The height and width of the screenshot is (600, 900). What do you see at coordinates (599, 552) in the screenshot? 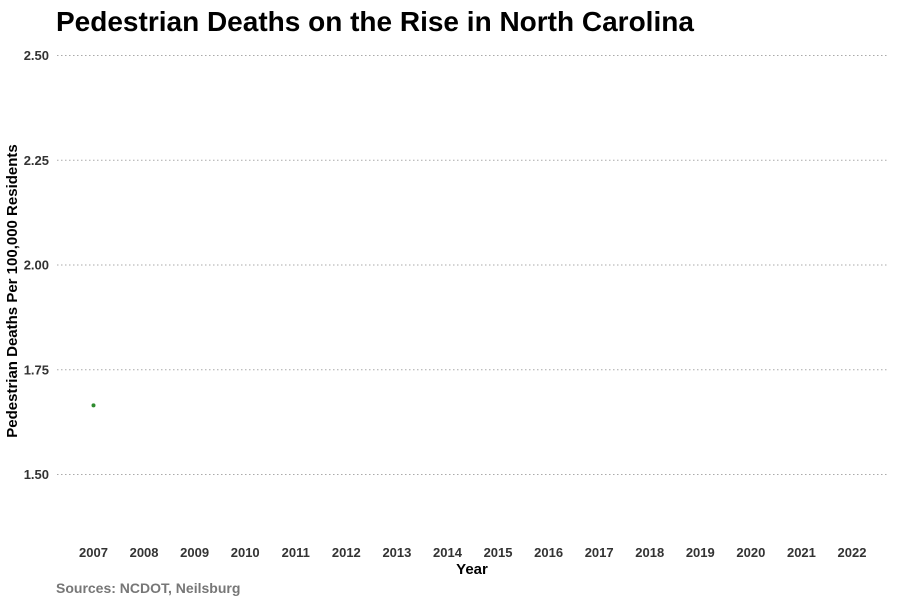
I see `x-tick-label: 2017` at bounding box center [599, 552].